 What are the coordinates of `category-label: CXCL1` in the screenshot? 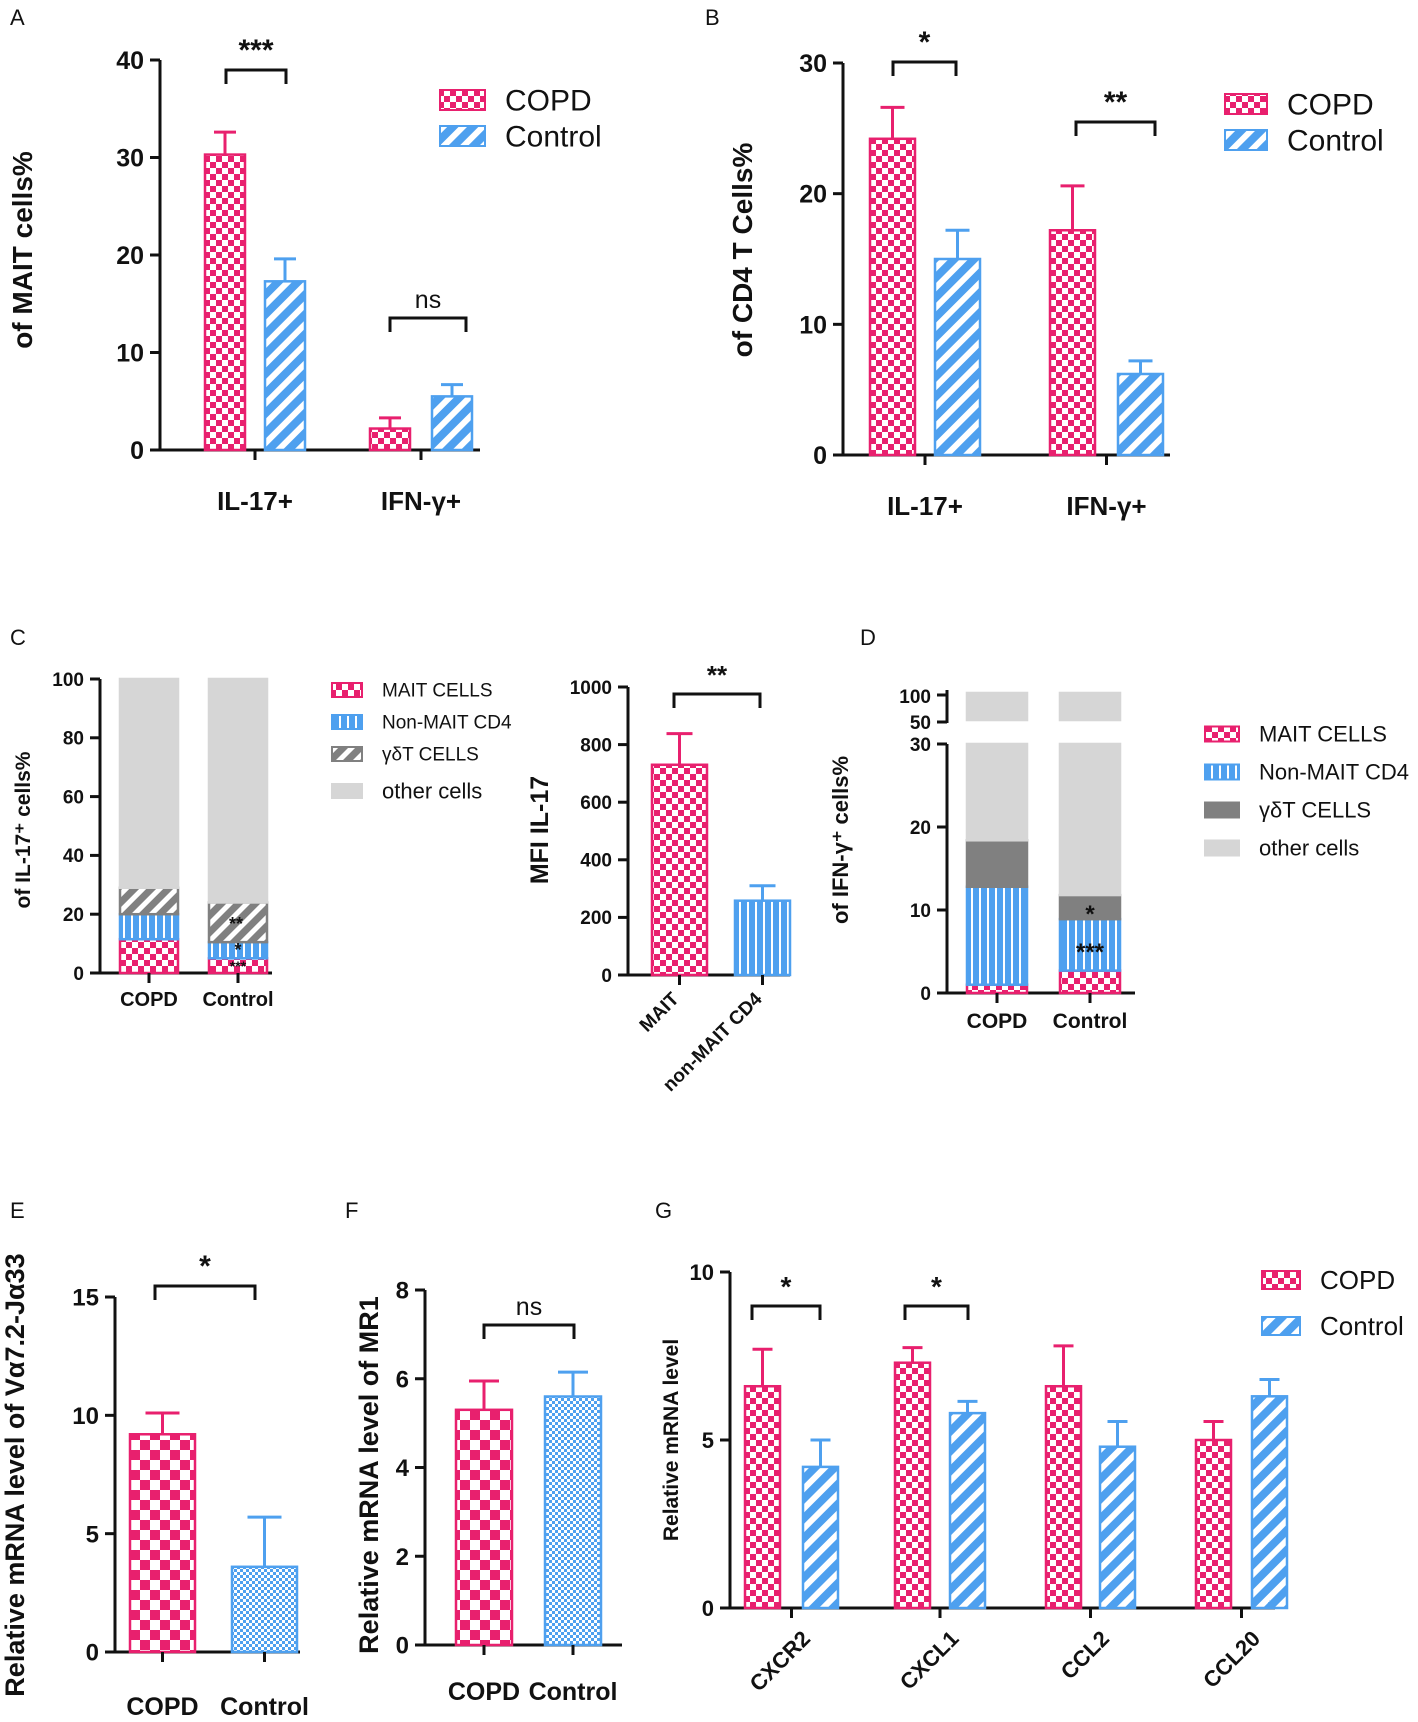 It's located at (929, 1660).